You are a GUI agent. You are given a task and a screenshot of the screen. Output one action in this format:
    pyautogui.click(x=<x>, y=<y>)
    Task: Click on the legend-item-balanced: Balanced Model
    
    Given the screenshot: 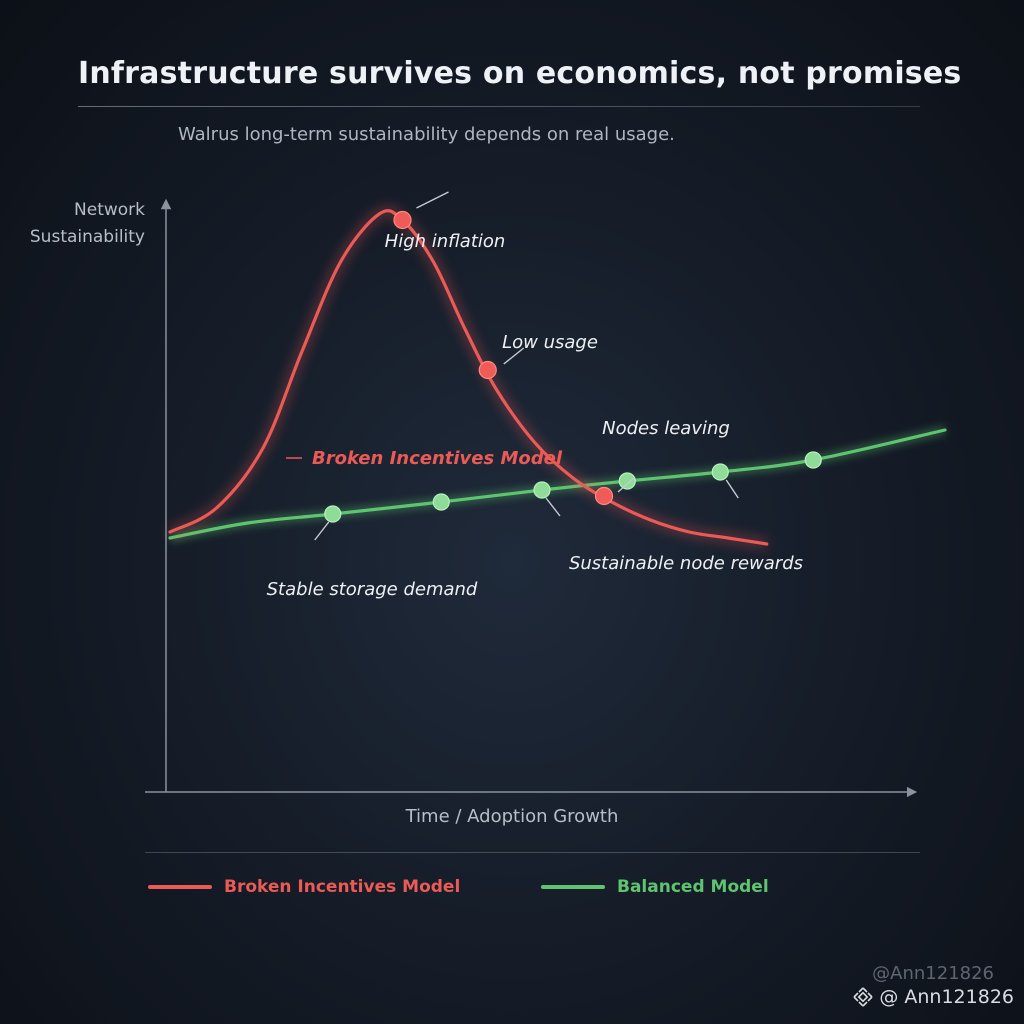 What is the action you would take?
    pyautogui.click(x=655, y=887)
    